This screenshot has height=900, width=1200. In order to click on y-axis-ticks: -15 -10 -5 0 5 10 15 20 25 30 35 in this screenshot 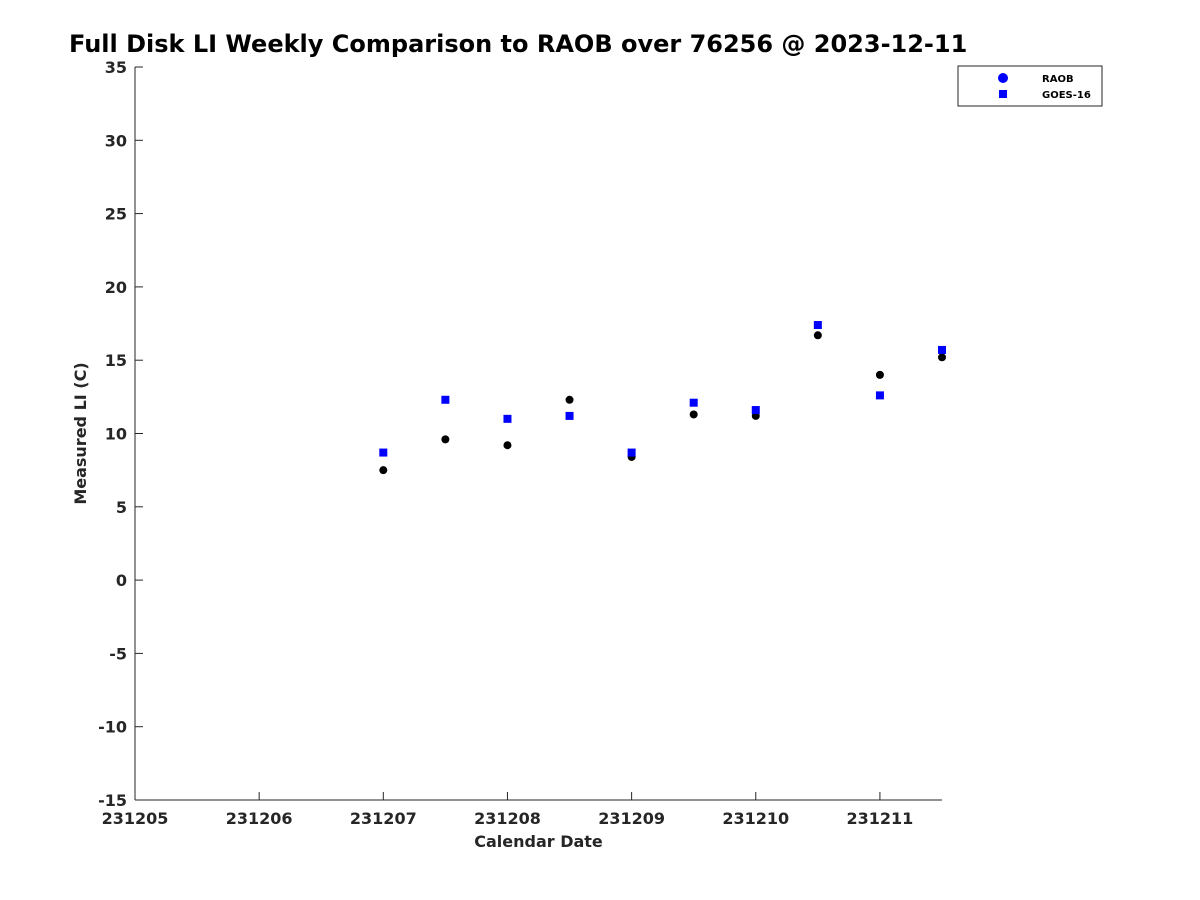, I will do `click(120, 434)`.